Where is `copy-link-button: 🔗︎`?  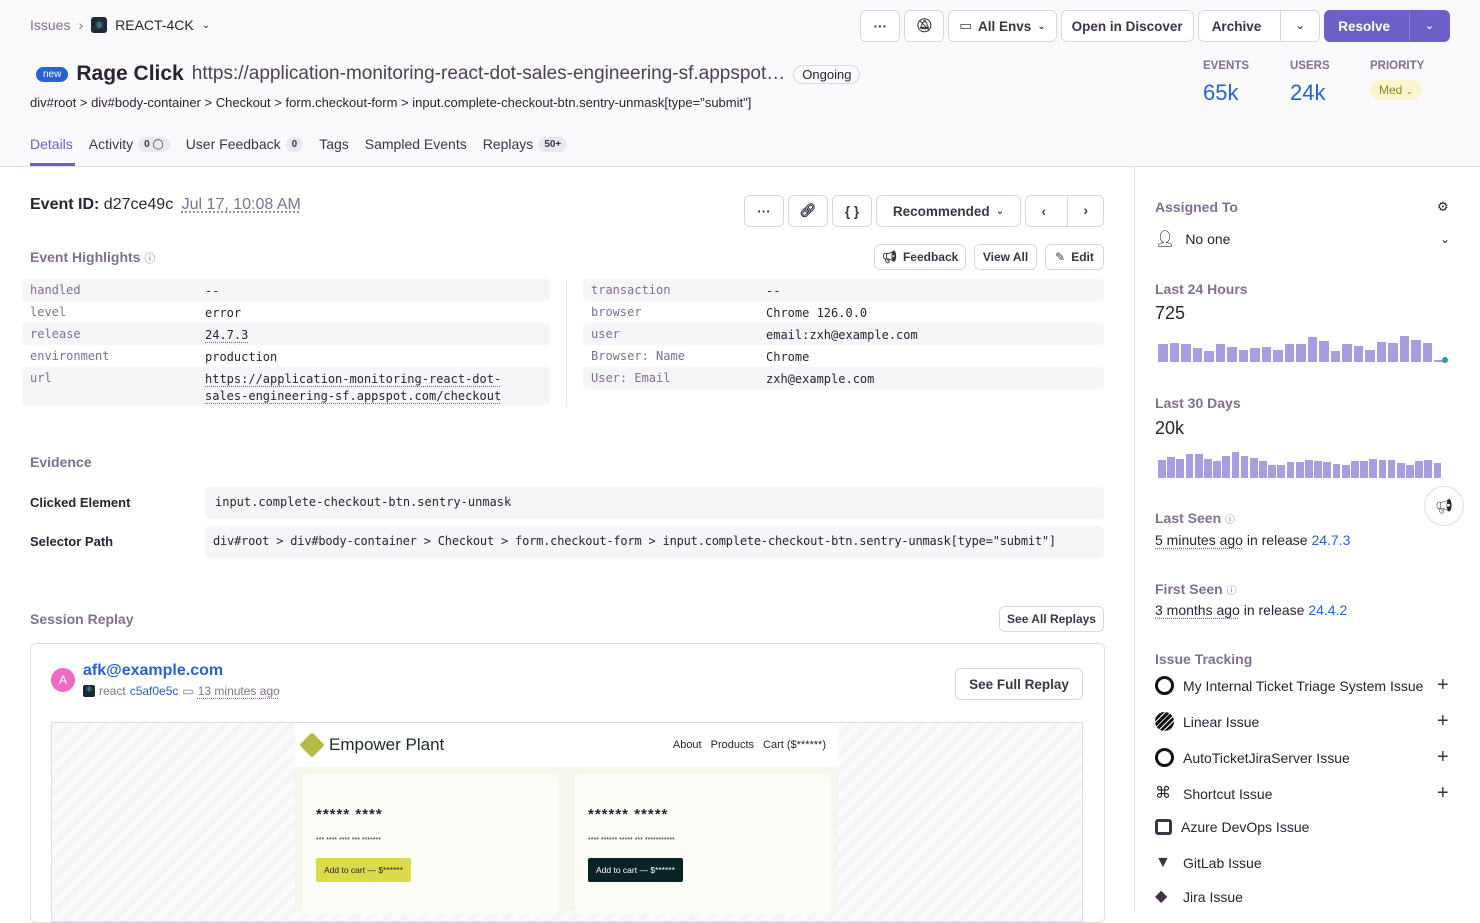
copy-link-button: 🔗︎ is located at coordinates (808, 211).